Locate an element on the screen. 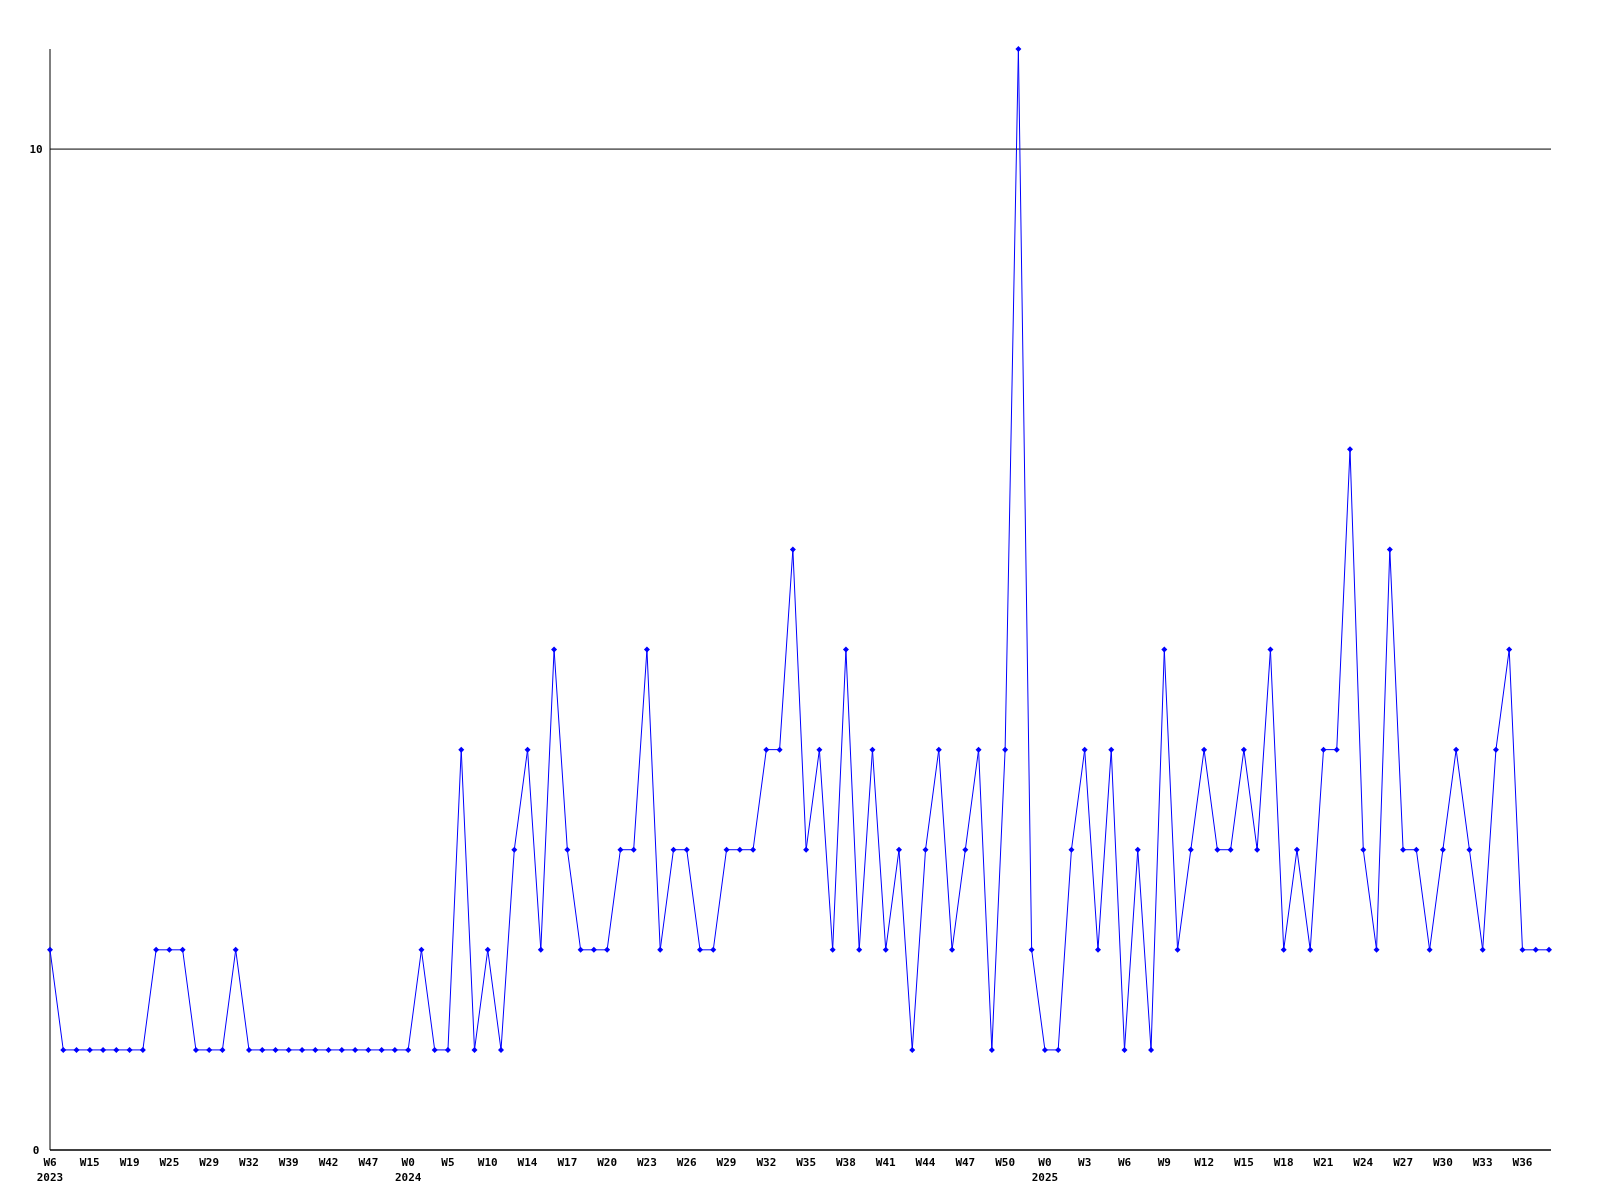 This screenshot has width=1600, height=1200. x-tick-label: W6 is located at coordinates (1124, 1162).